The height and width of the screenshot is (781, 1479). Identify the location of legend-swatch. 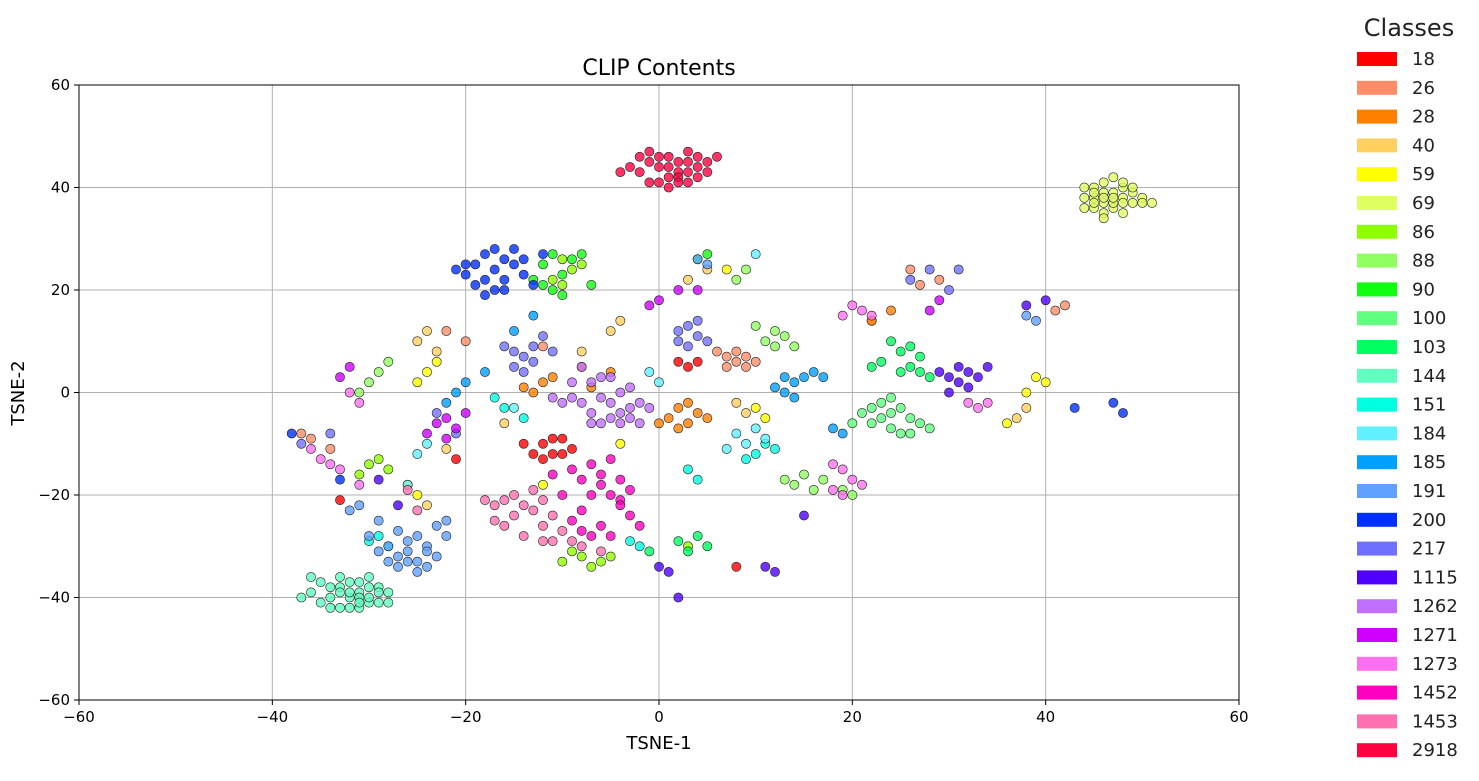
(1377, 548).